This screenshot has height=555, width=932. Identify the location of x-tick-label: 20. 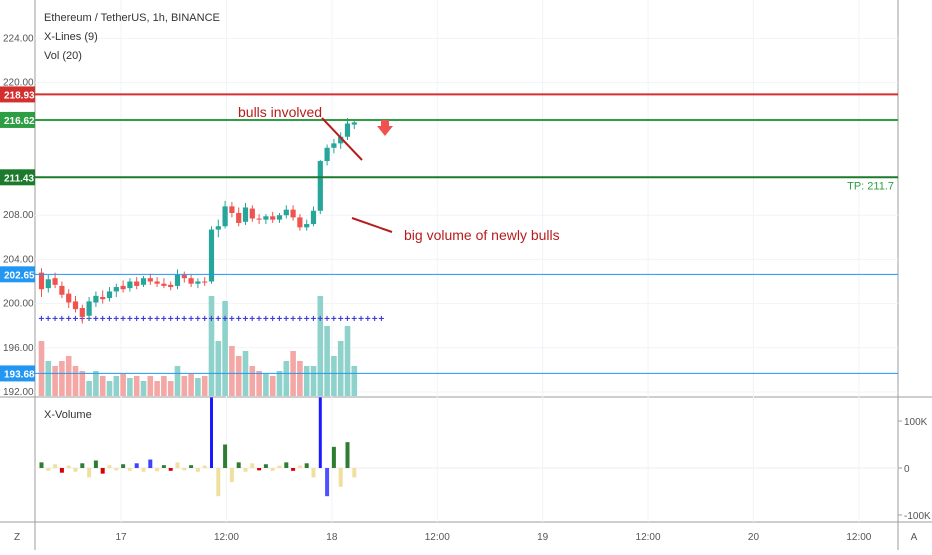
(754, 537).